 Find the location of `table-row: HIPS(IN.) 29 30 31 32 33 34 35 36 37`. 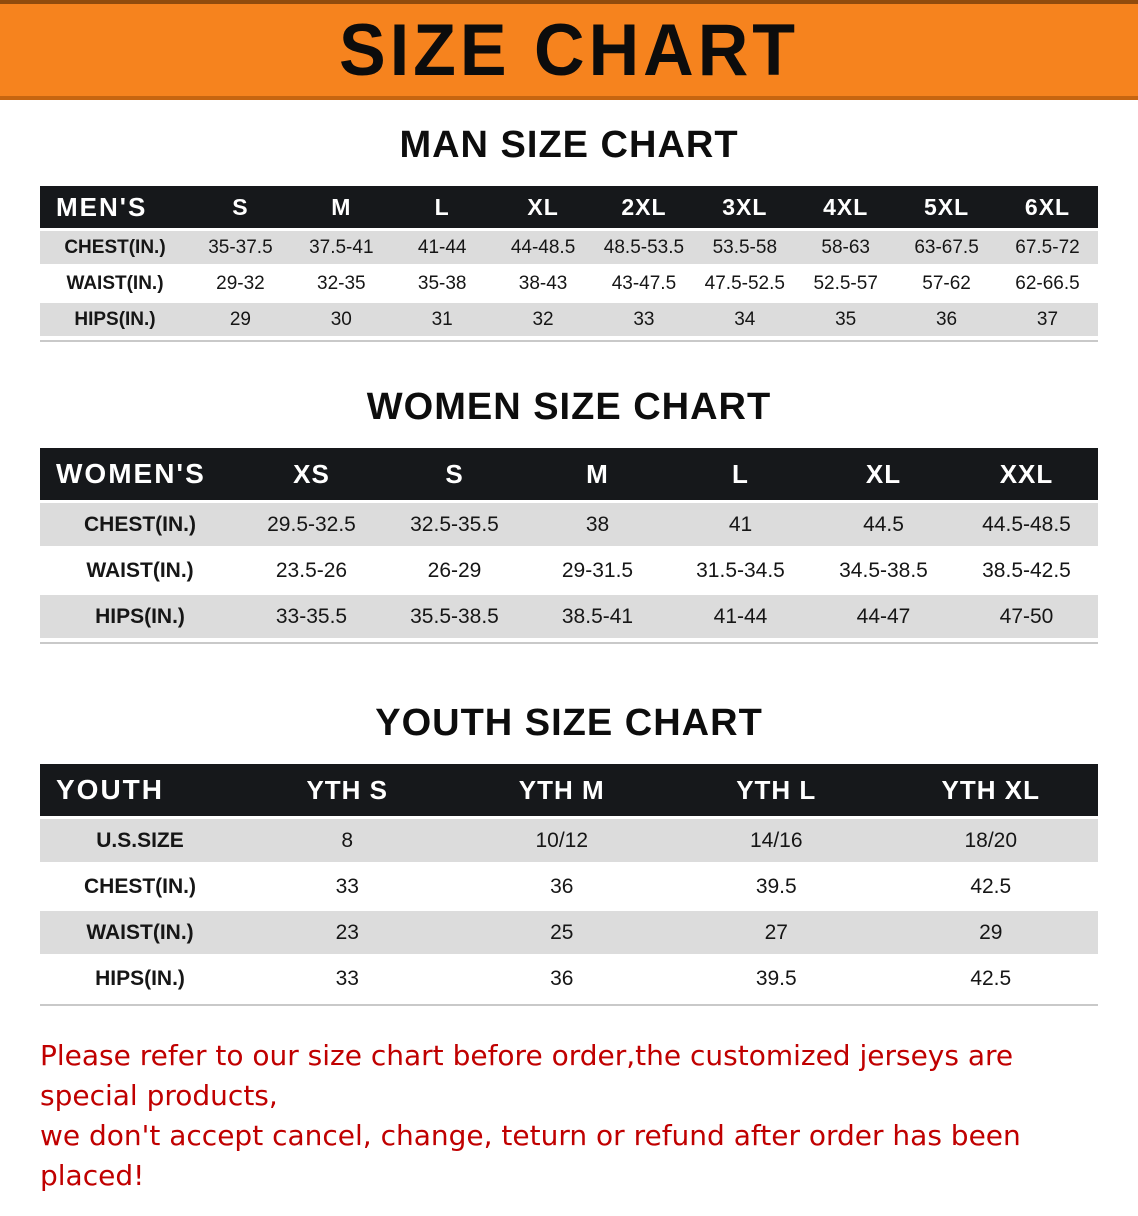

table-row: HIPS(IN.) 29 30 31 32 33 34 35 36 37 is located at coordinates (569, 319).